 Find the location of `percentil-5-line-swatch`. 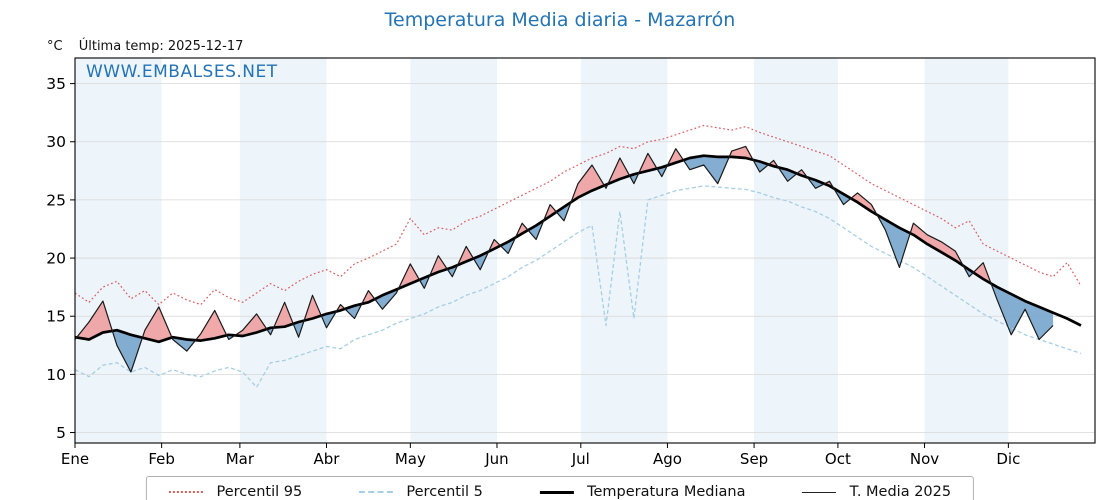

percentil-5-line-swatch is located at coordinates (375, 492).